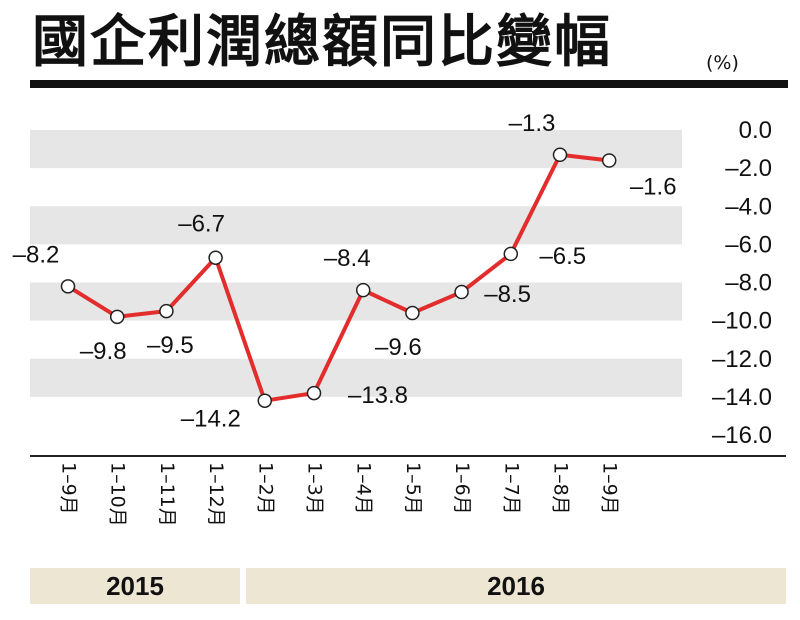  Describe the element at coordinates (742, 321) in the screenshot. I see `y-tick-label: –10.0` at that location.